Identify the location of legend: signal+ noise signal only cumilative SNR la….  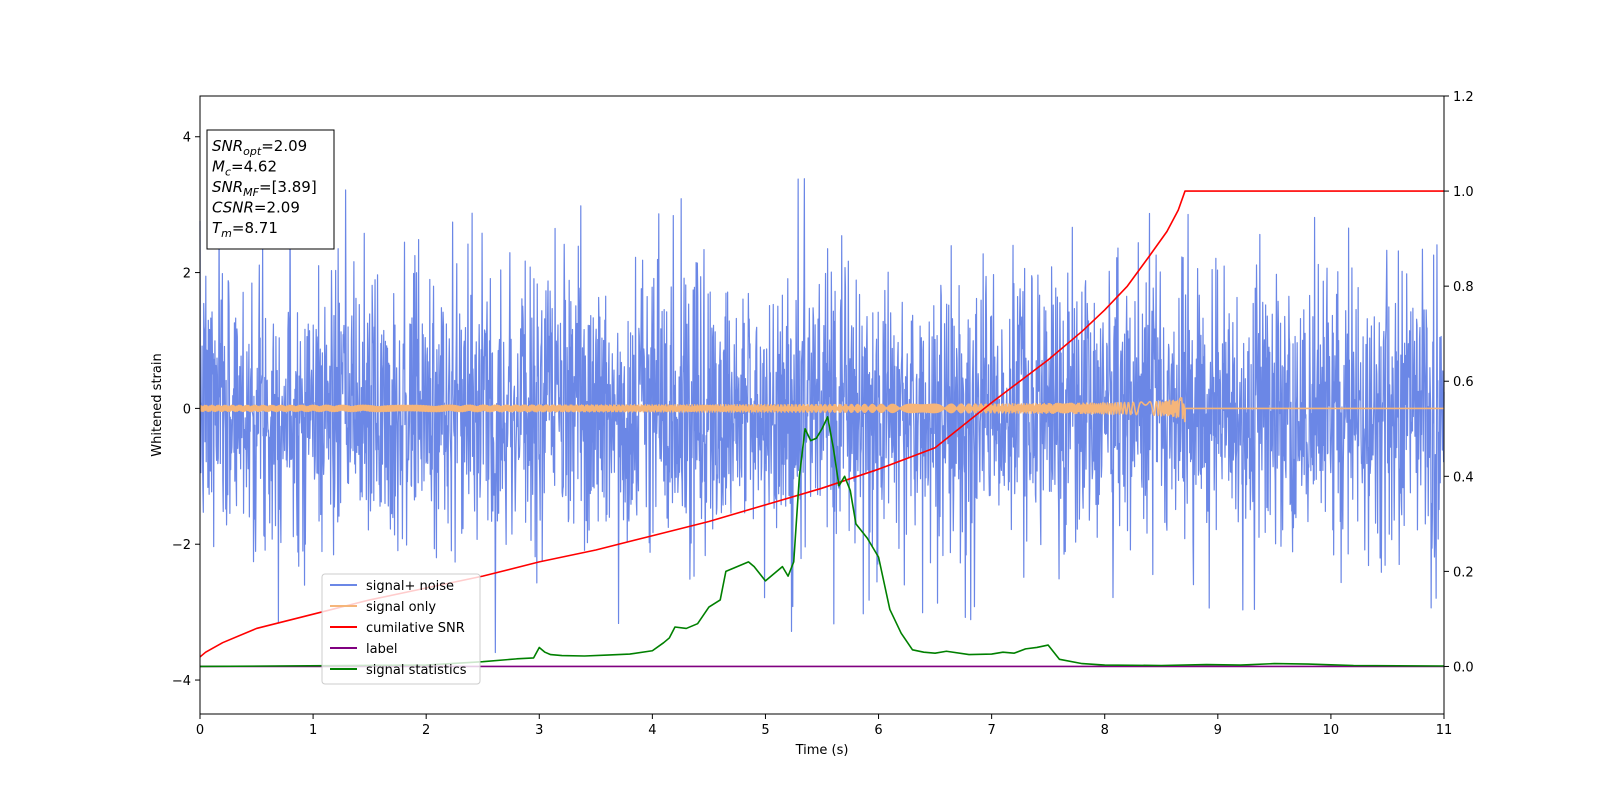
(401, 629).